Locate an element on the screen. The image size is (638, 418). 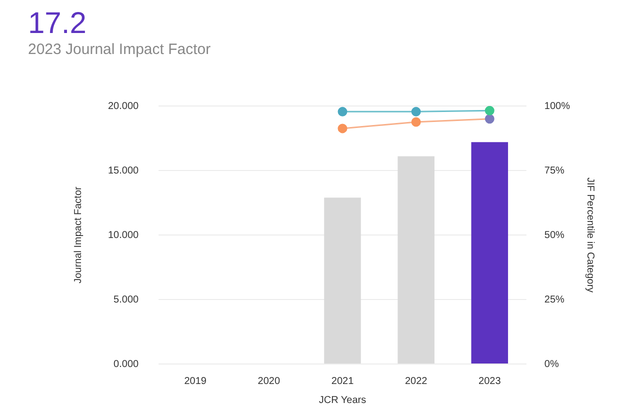
y-tick-label: 15.000 is located at coordinates (124, 170).